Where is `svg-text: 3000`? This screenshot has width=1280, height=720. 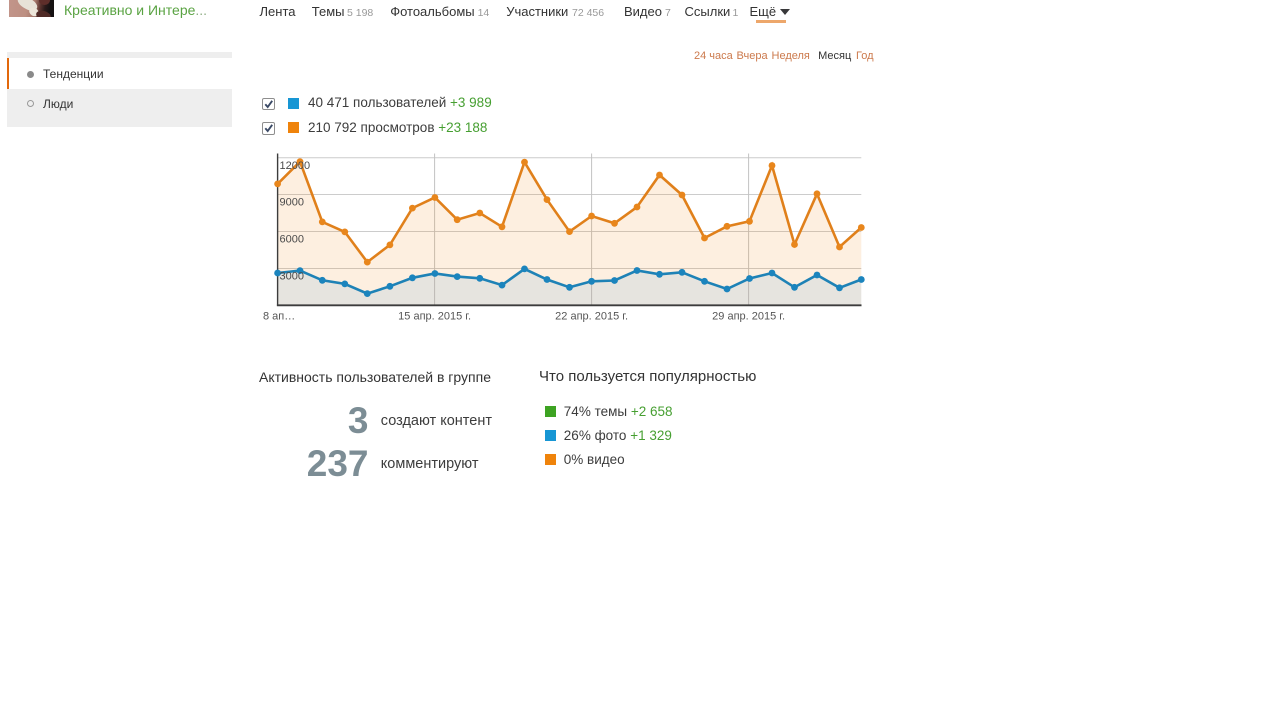 svg-text: 3000 is located at coordinates (292, 277).